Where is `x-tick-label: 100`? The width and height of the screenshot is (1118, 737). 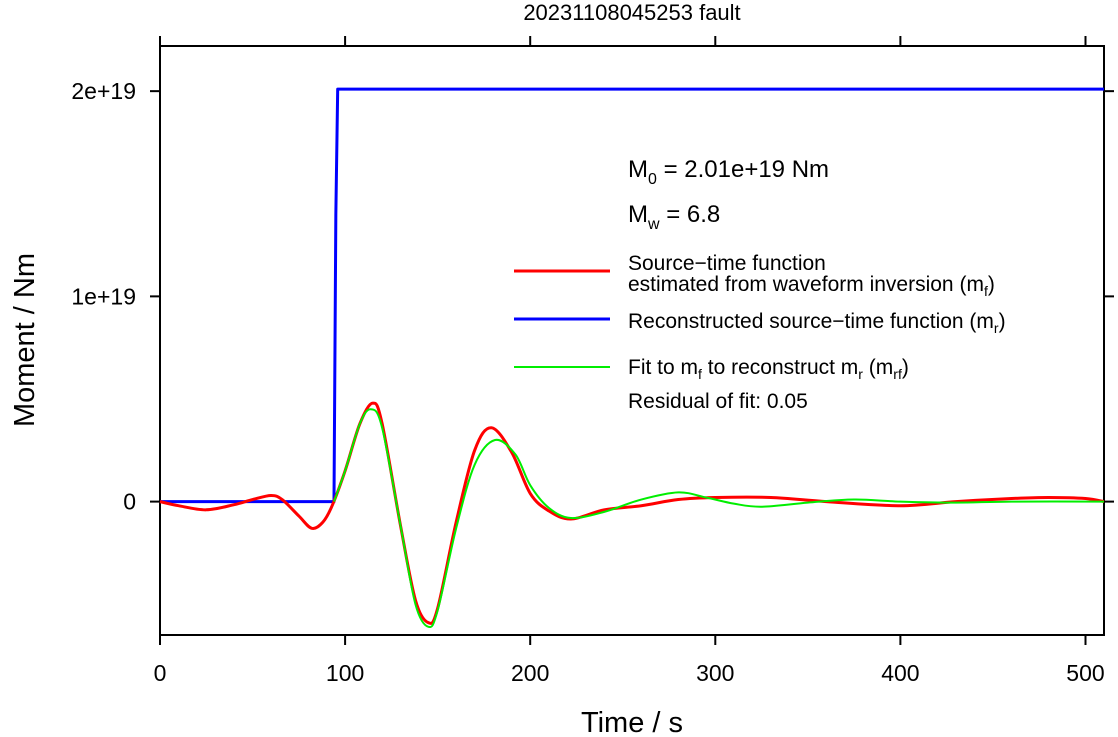
x-tick-label: 100 is located at coordinates (345, 673).